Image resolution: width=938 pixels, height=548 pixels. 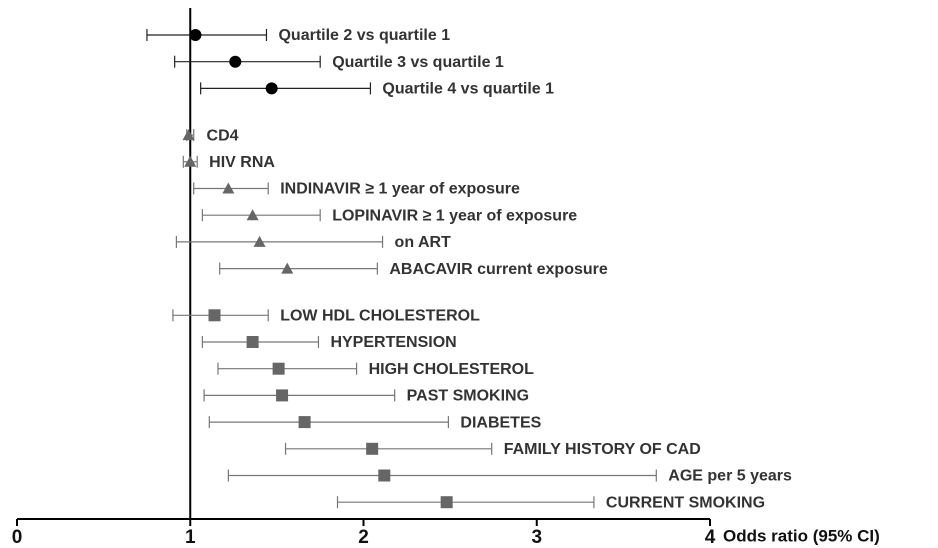 I want to click on x-axis-label: Odds ratio (95% CI), so click(x=801, y=535).